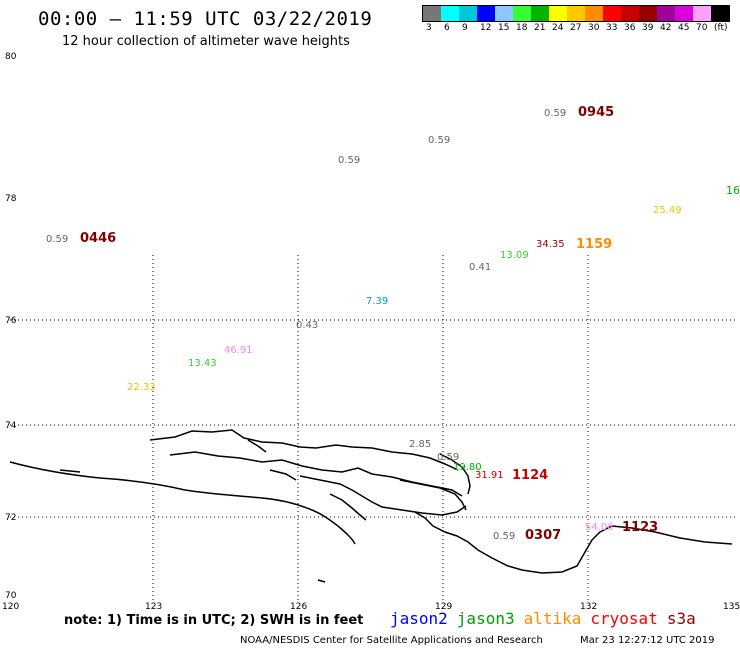  I want to click on swh-label: 19.80, so click(467, 467).